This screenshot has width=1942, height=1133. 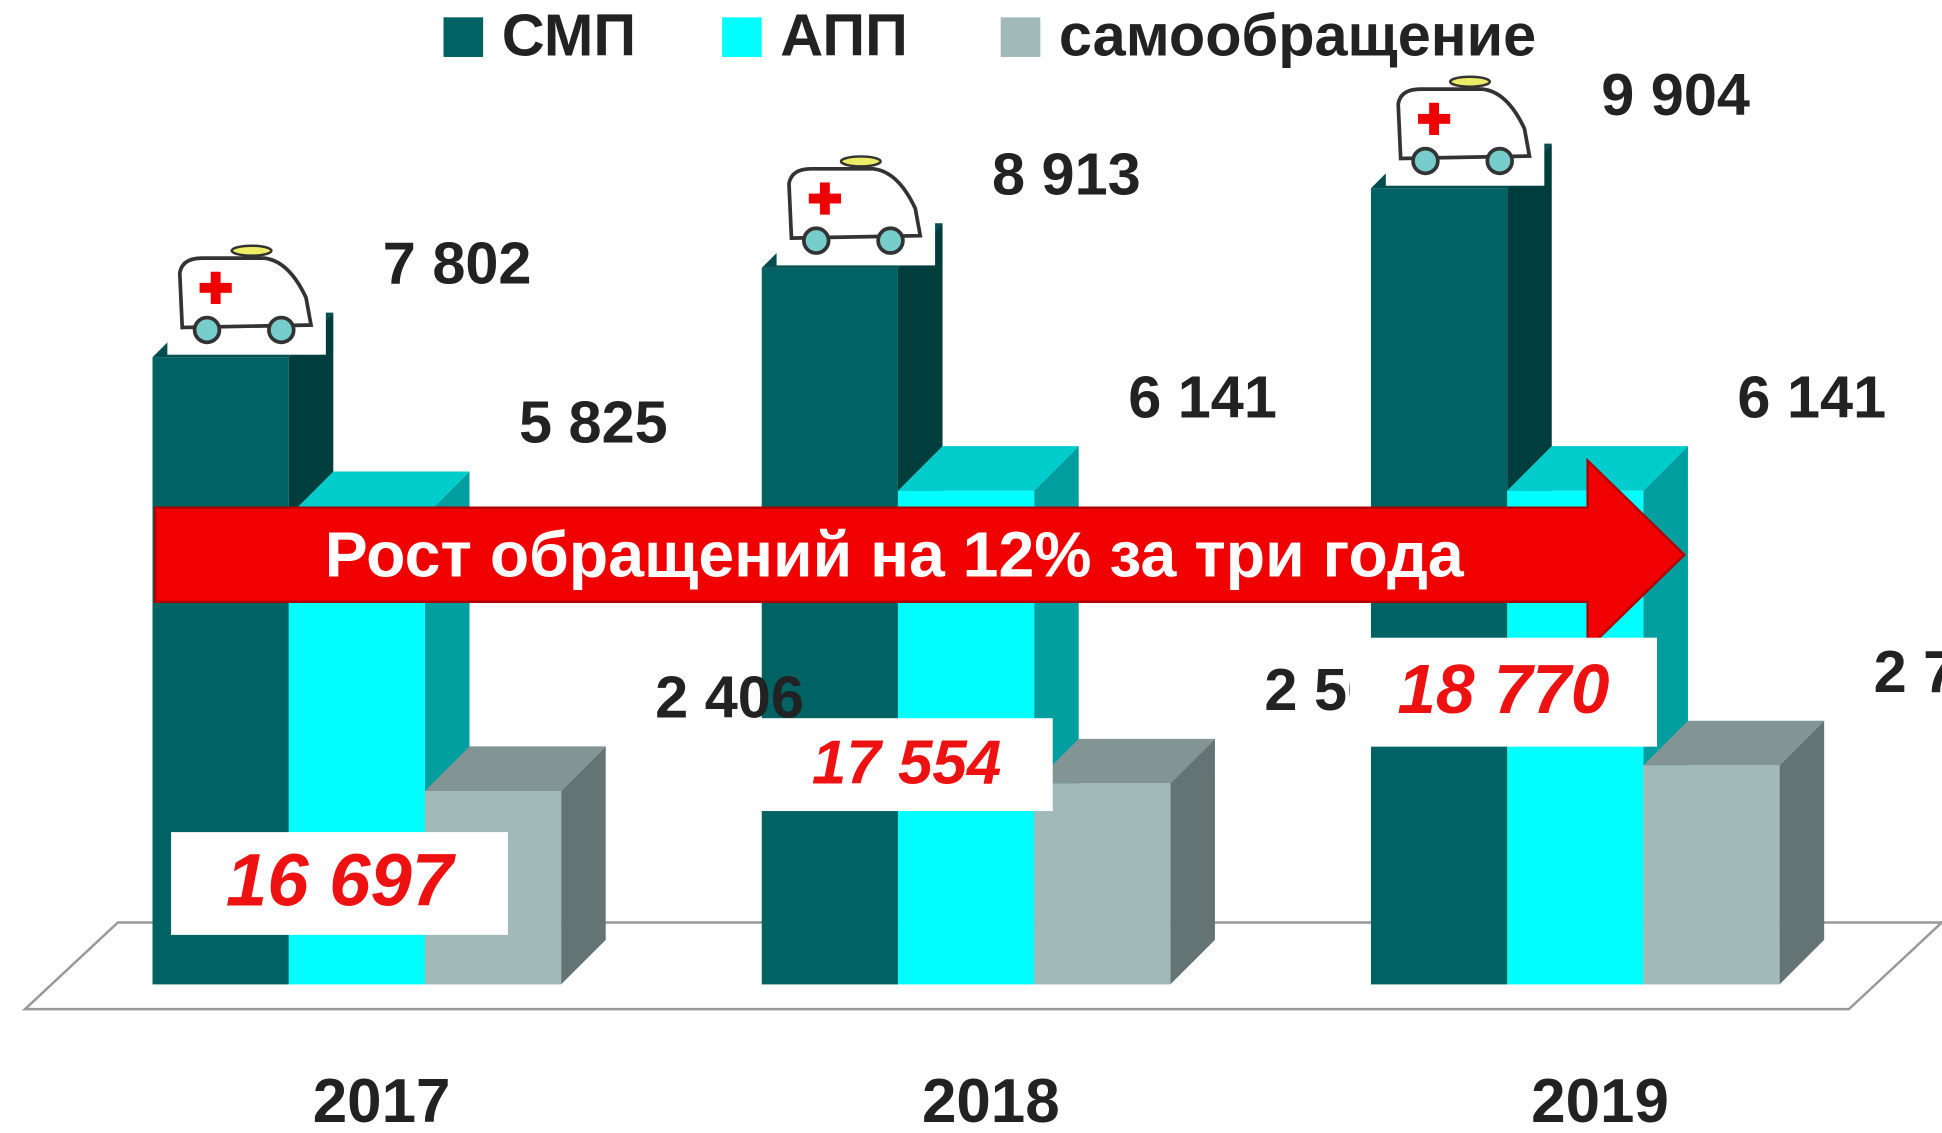 What do you see at coordinates (1675, 94) in the screenshot?
I see `value-label: 9 904` at bounding box center [1675, 94].